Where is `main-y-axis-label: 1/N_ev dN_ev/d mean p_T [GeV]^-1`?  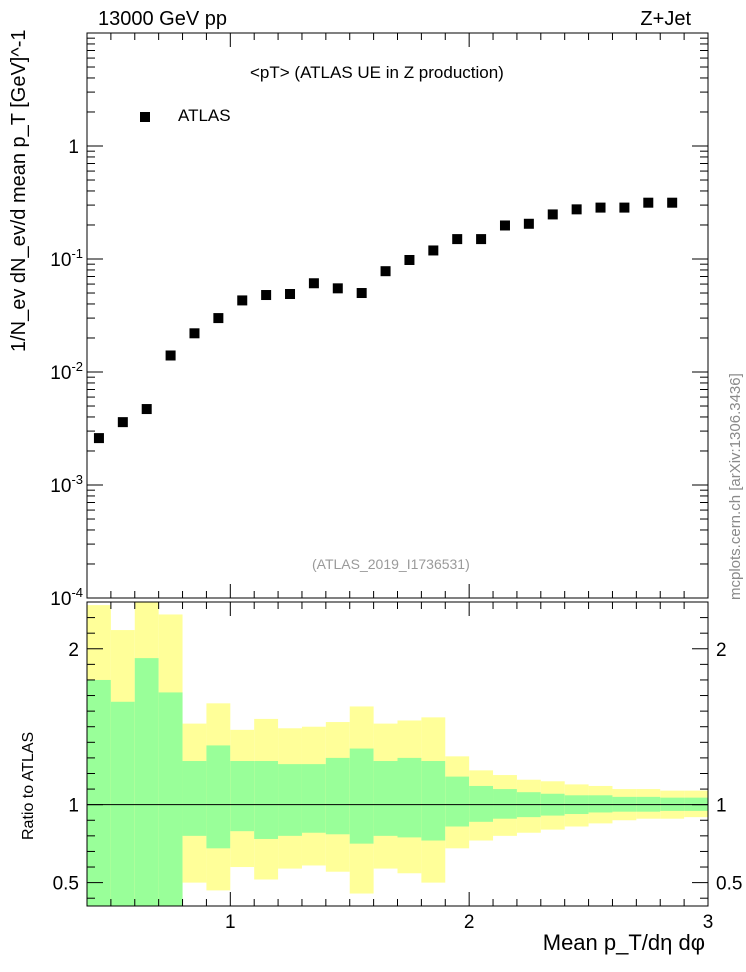 main-y-axis-label: 1/N_ev dN_ev/d mean p_T [GeV]^-1 is located at coordinates (19, 190).